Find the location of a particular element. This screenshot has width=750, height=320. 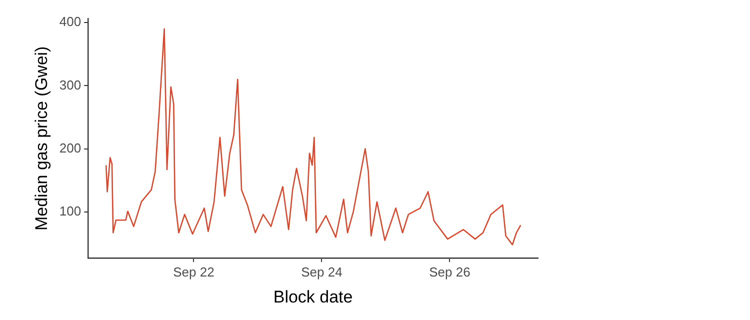

x-tick-label: Sep 26 is located at coordinates (449, 272).